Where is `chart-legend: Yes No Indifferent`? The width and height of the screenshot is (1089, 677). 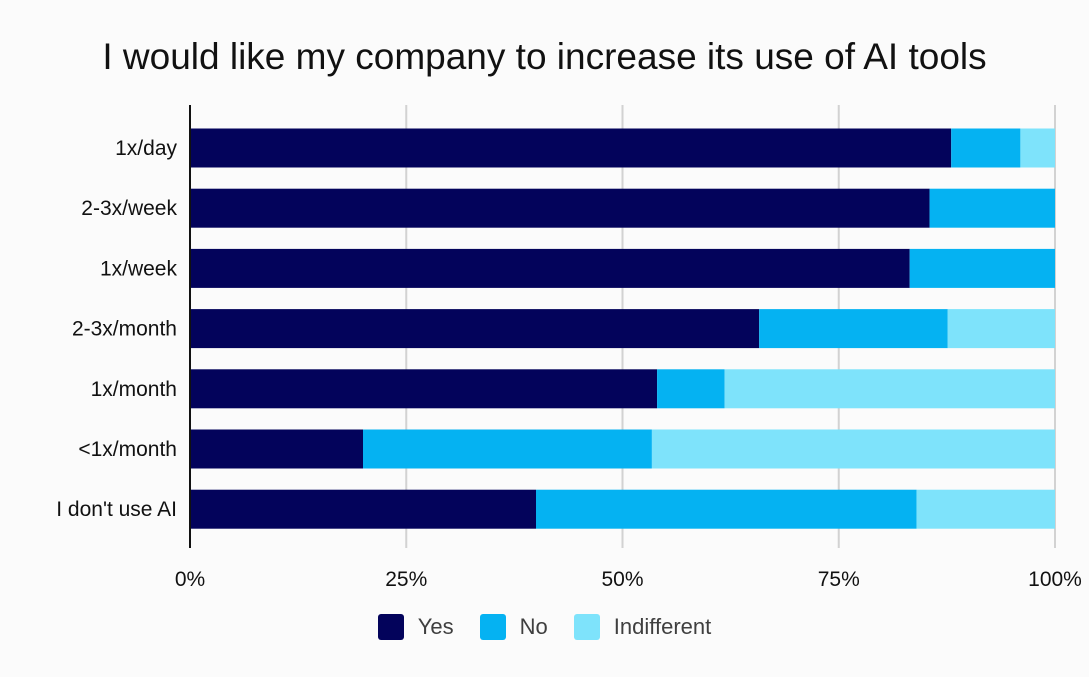
chart-legend: Yes No Indifferent is located at coordinates (544, 627).